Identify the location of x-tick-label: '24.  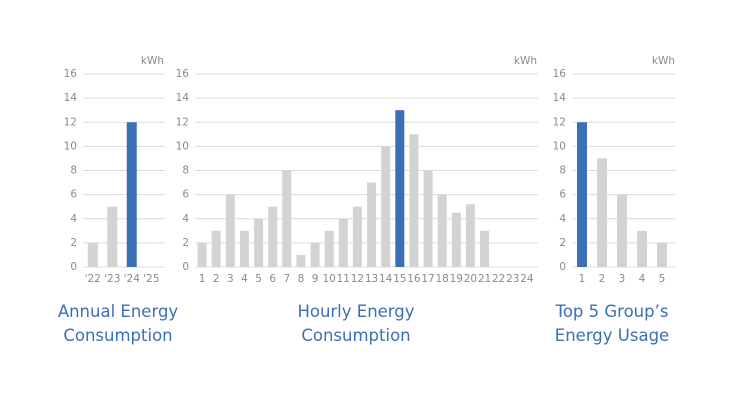
(132, 279).